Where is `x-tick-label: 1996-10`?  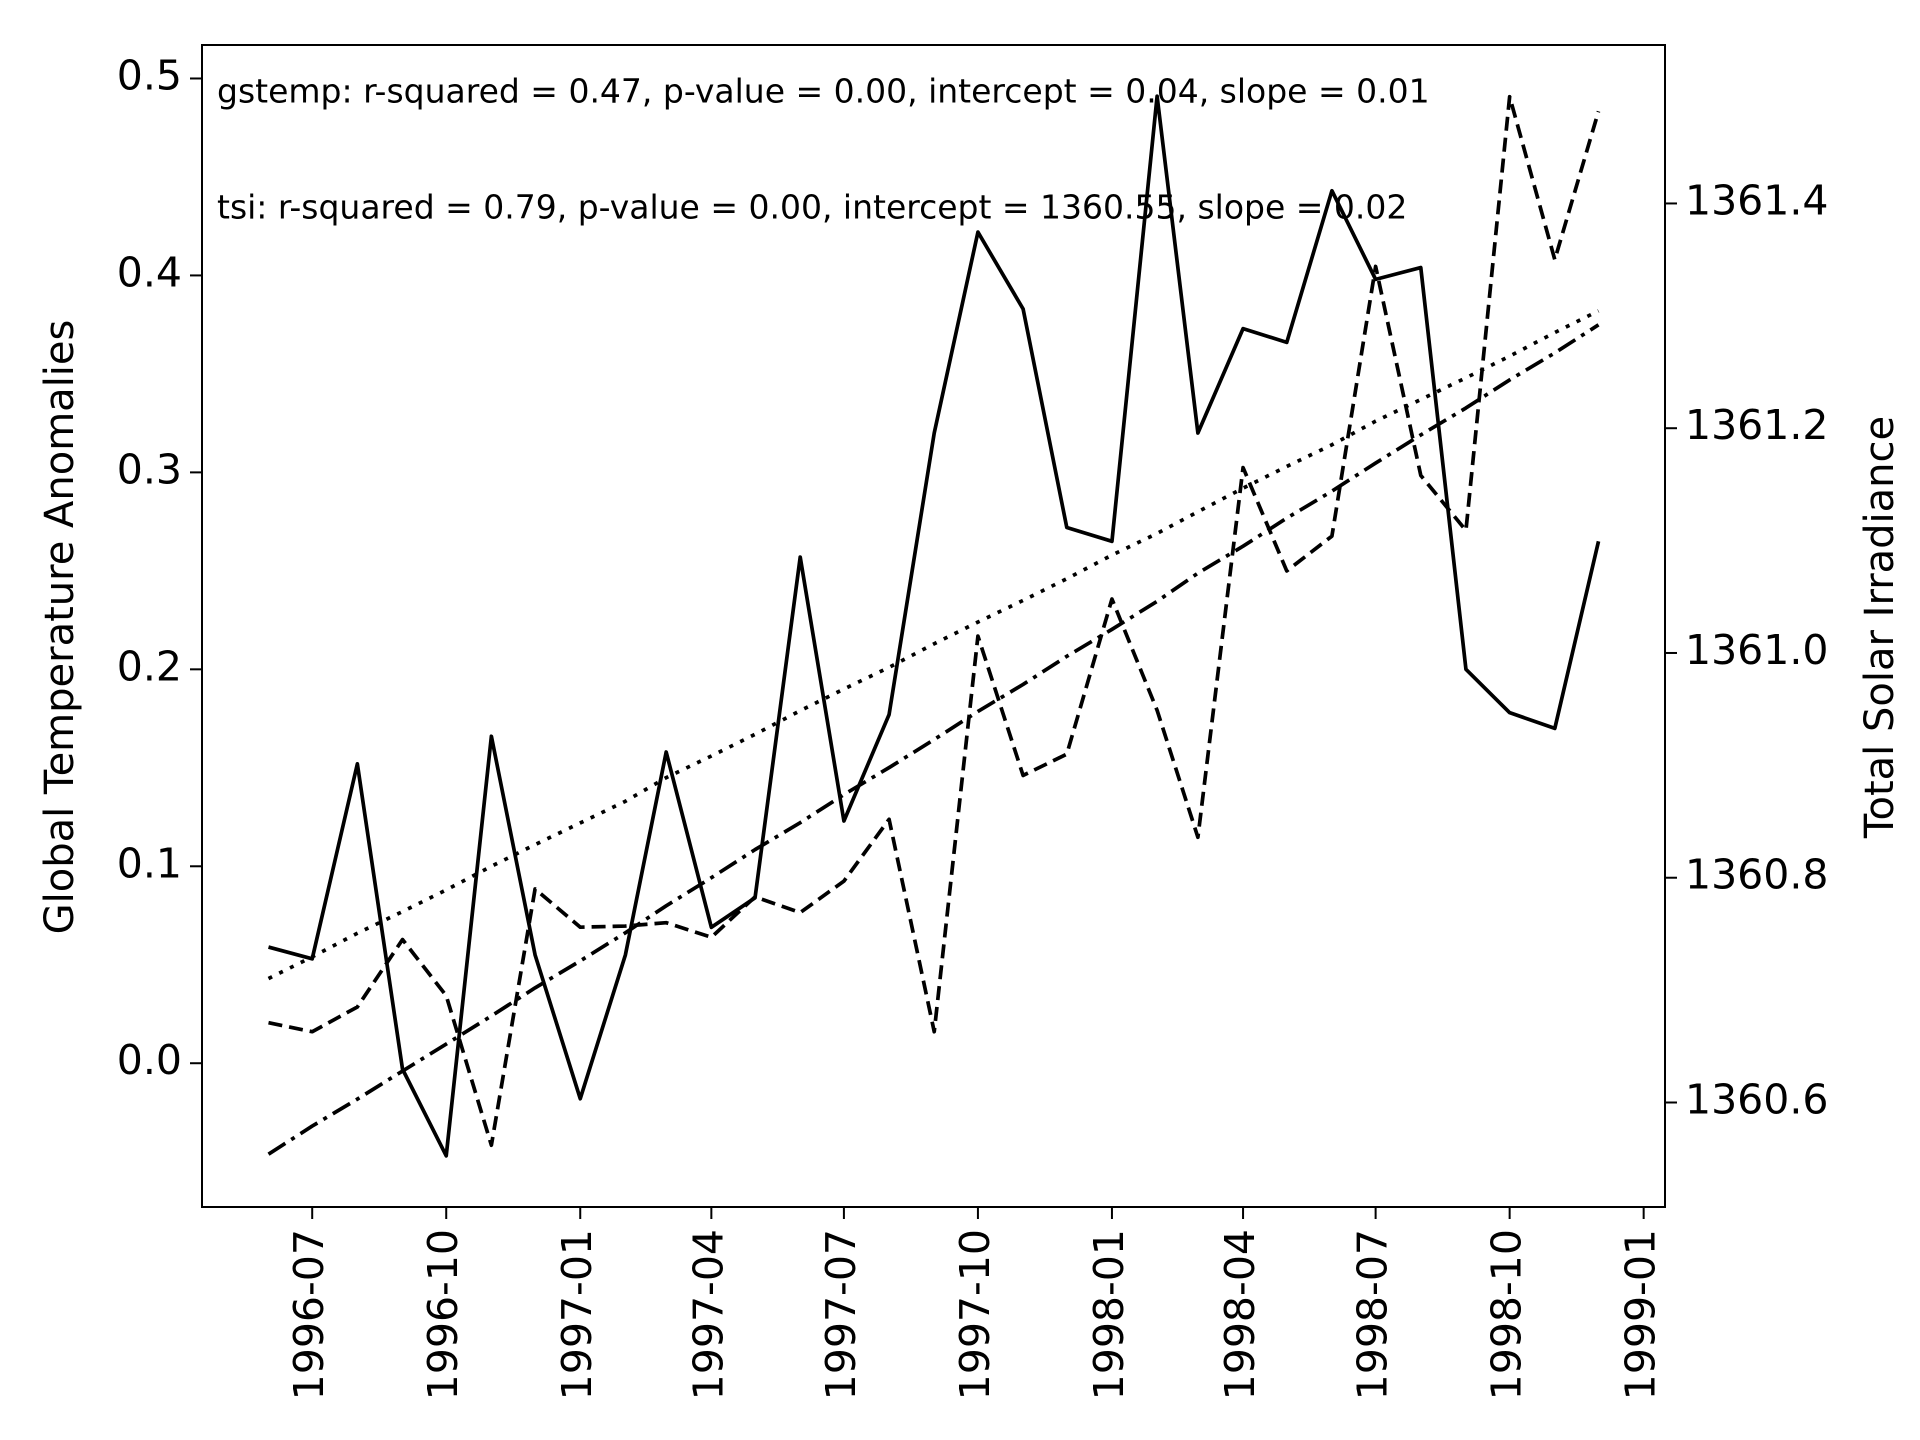 x-tick-label: 1996-10 is located at coordinates (443, 1314).